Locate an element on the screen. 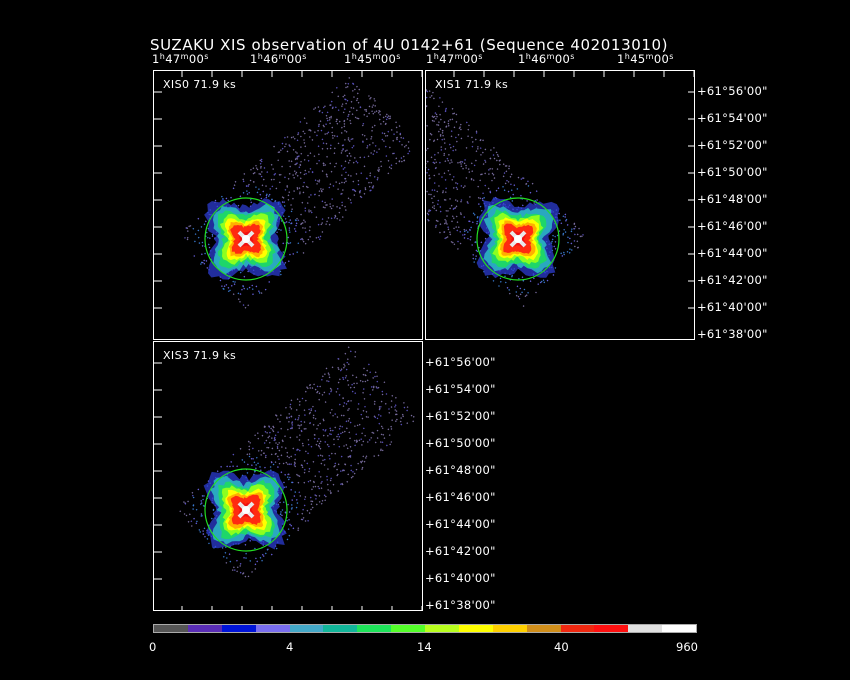  xis0-panel: XIS0 71.9 ks is located at coordinates (288, 205).